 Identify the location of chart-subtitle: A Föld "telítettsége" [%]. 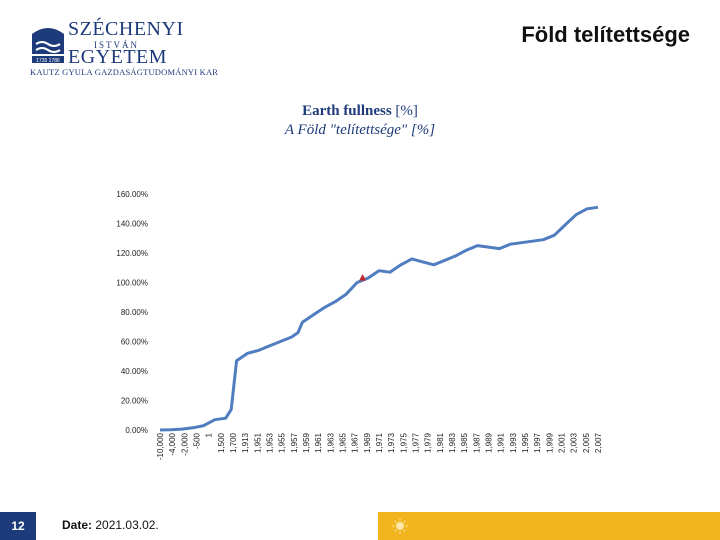
(360, 130).